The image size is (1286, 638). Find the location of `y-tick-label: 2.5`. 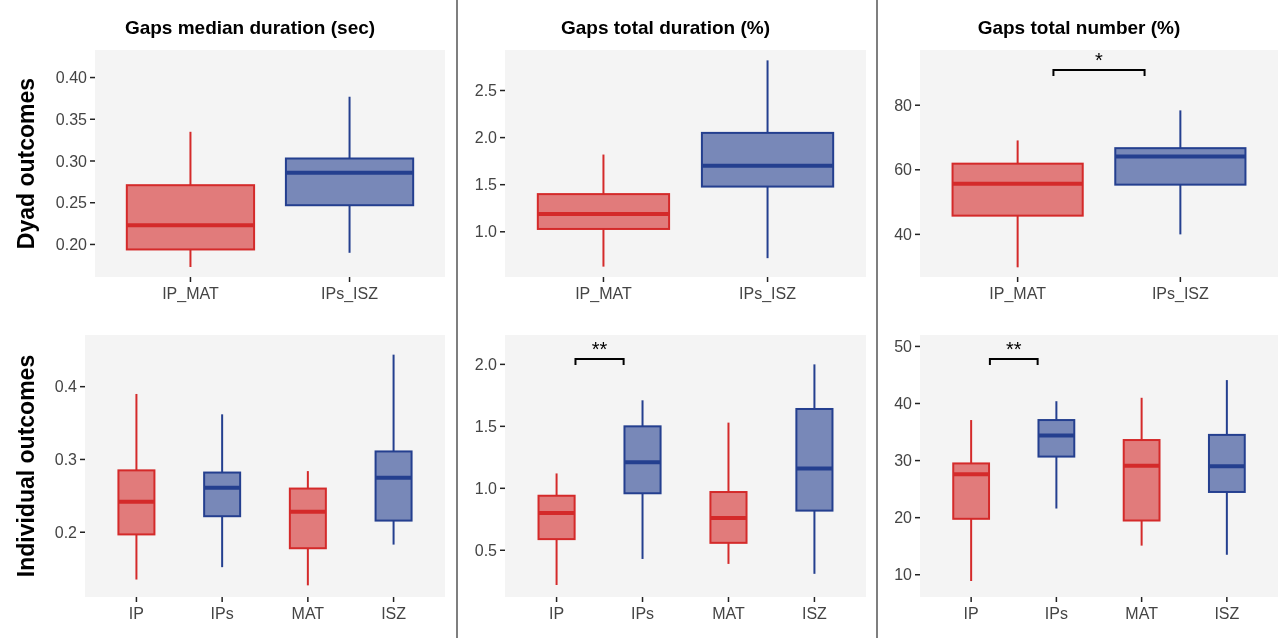

y-tick-label: 2.5 is located at coordinates (486, 91).